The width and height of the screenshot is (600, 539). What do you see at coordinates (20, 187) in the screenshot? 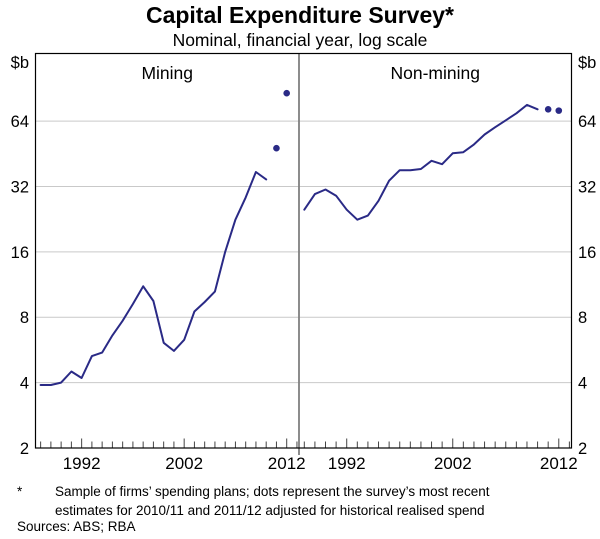
I see `y-tick-label-left: 32` at bounding box center [20, 187].